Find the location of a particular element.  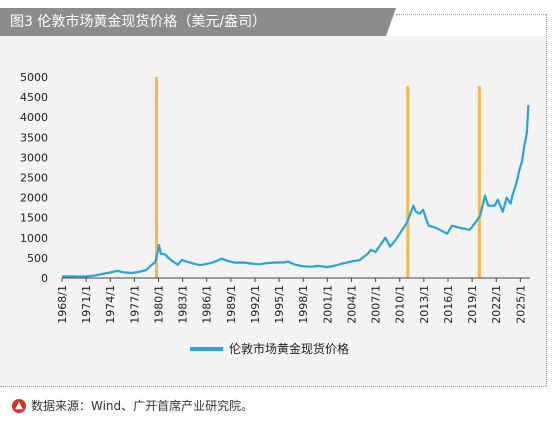

y-tick-label: 3000 is located at coordinates (34, 157).